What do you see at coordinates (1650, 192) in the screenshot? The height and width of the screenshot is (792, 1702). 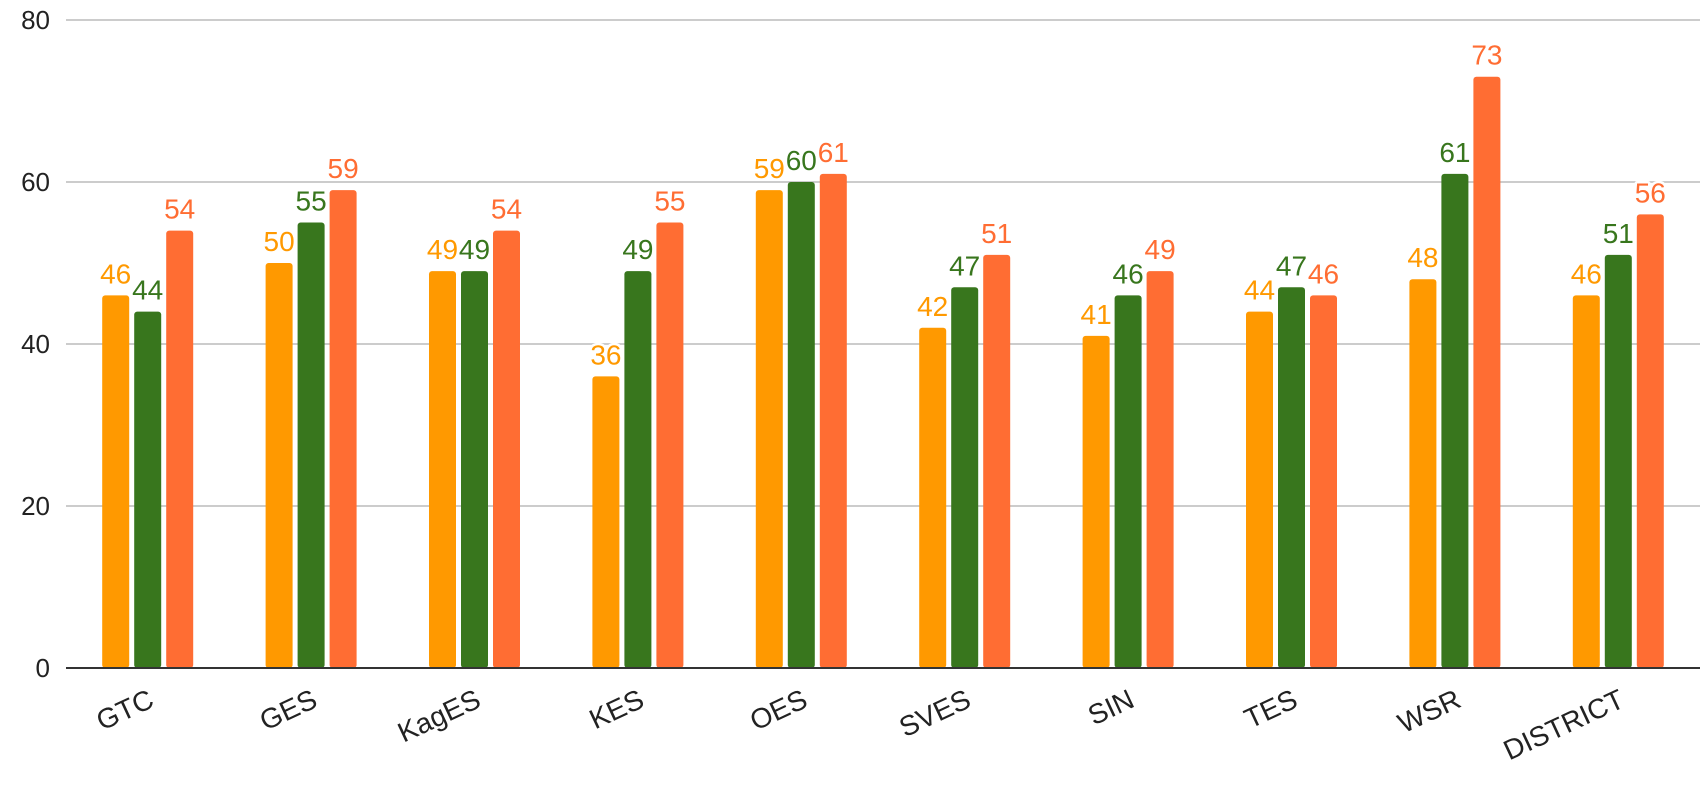 I see `data-label: 56` at bounding box center [1650, 192].